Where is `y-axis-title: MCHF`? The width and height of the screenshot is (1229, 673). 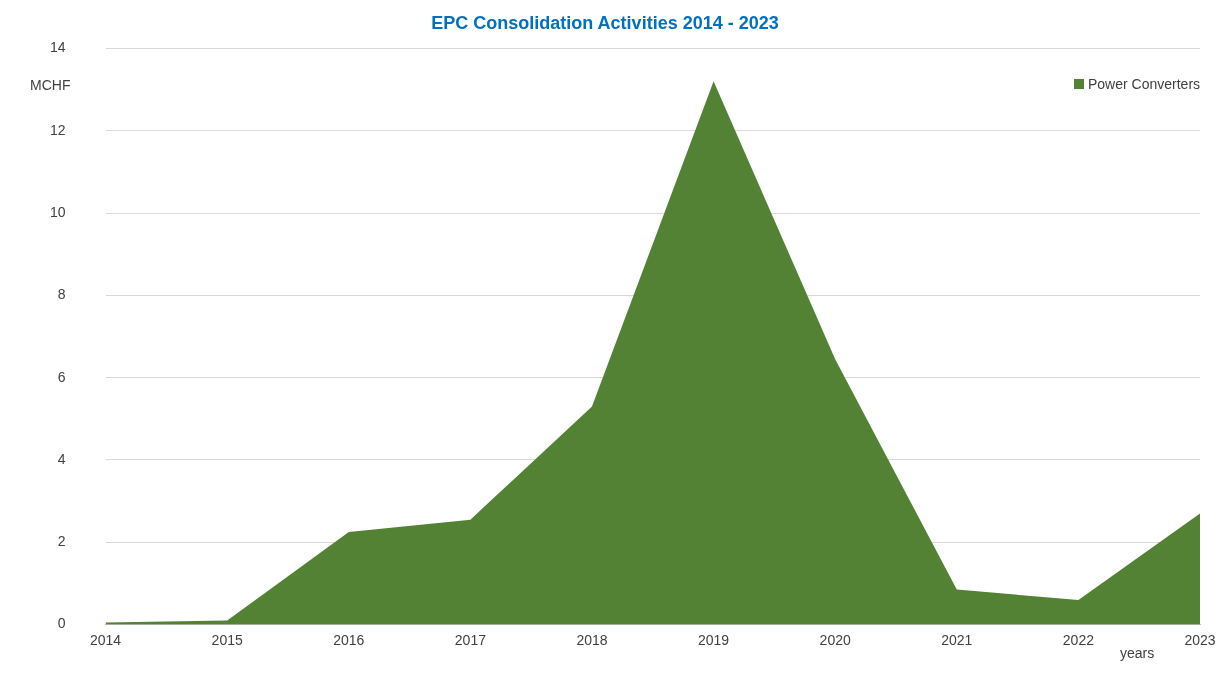
y-axis-title: MCHF is located at coordinates (50, 85).